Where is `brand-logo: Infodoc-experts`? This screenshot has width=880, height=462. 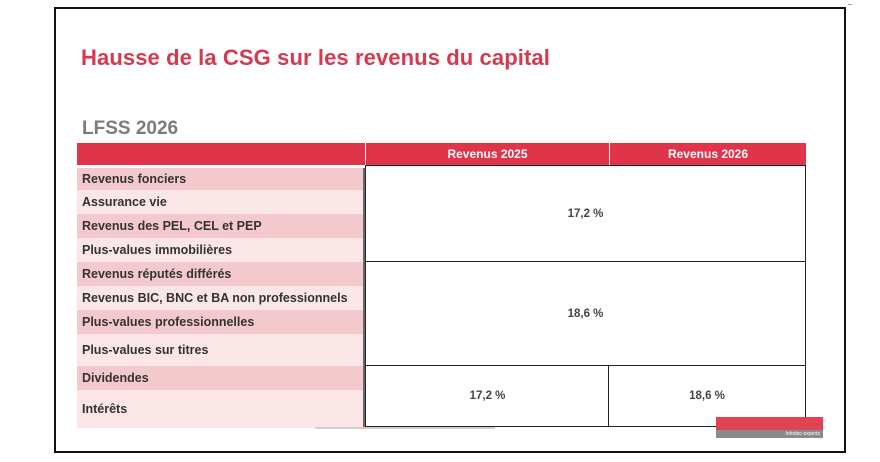 brand-logo: Infodoc-experts is located at coordinates (769, 429).